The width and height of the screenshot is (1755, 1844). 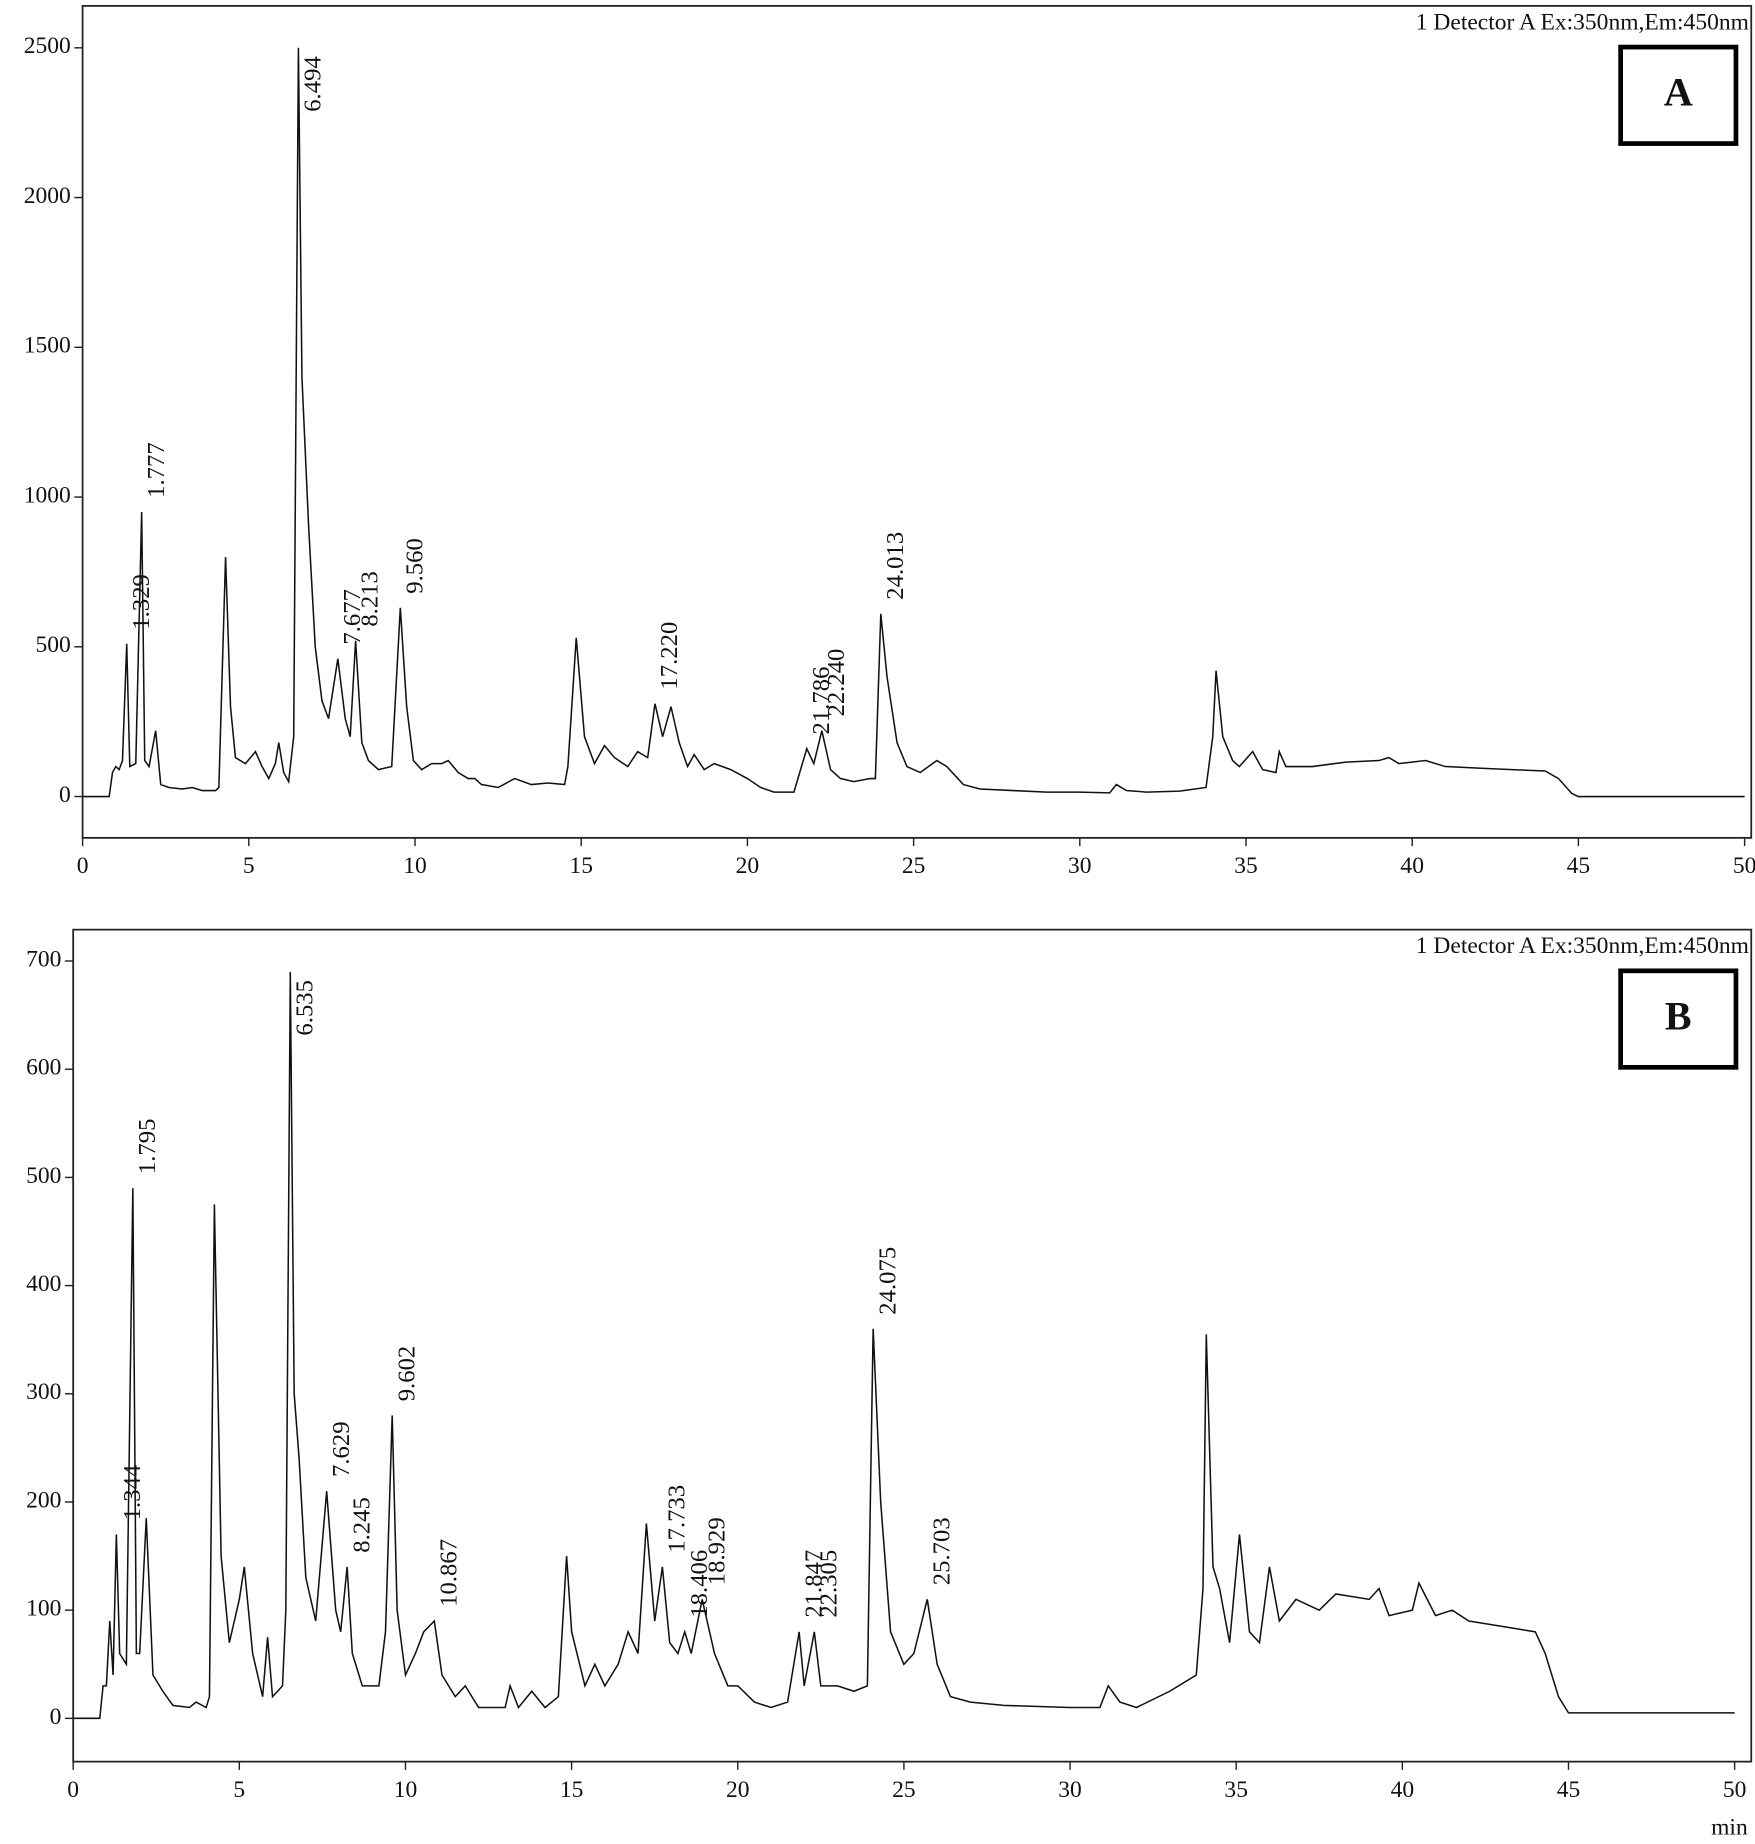 I want to click on y-tick-label: 400, so click(x=43, y=1284).